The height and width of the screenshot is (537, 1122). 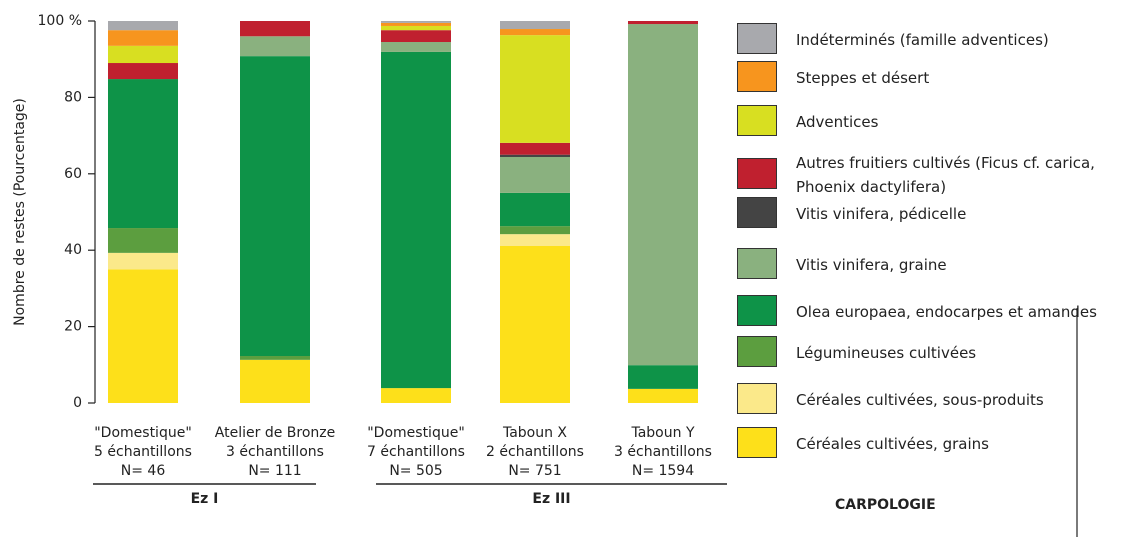 What do you see at coordinates (205, 499) in the screenshot?
I see `group-label: Ez I` at bounding box center [205, 499].